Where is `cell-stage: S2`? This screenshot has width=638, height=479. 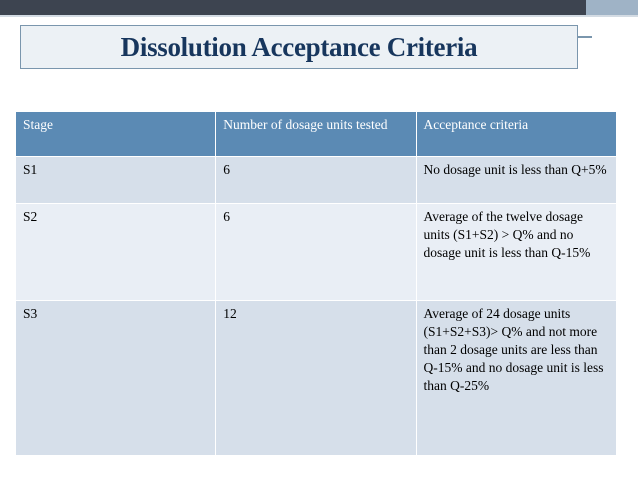
cell-stage: S2 is located at coordinates (116, 252).